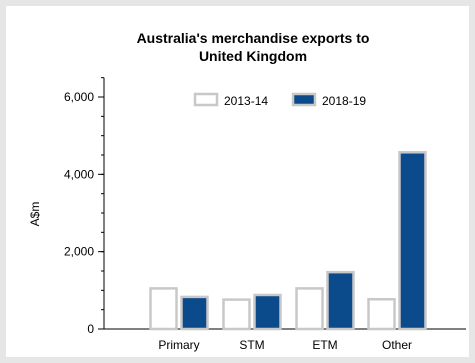 Image resolution: width=475 pixels, height=363 pixels. I want to click on y-tick-label: 0, so click(90, 329).